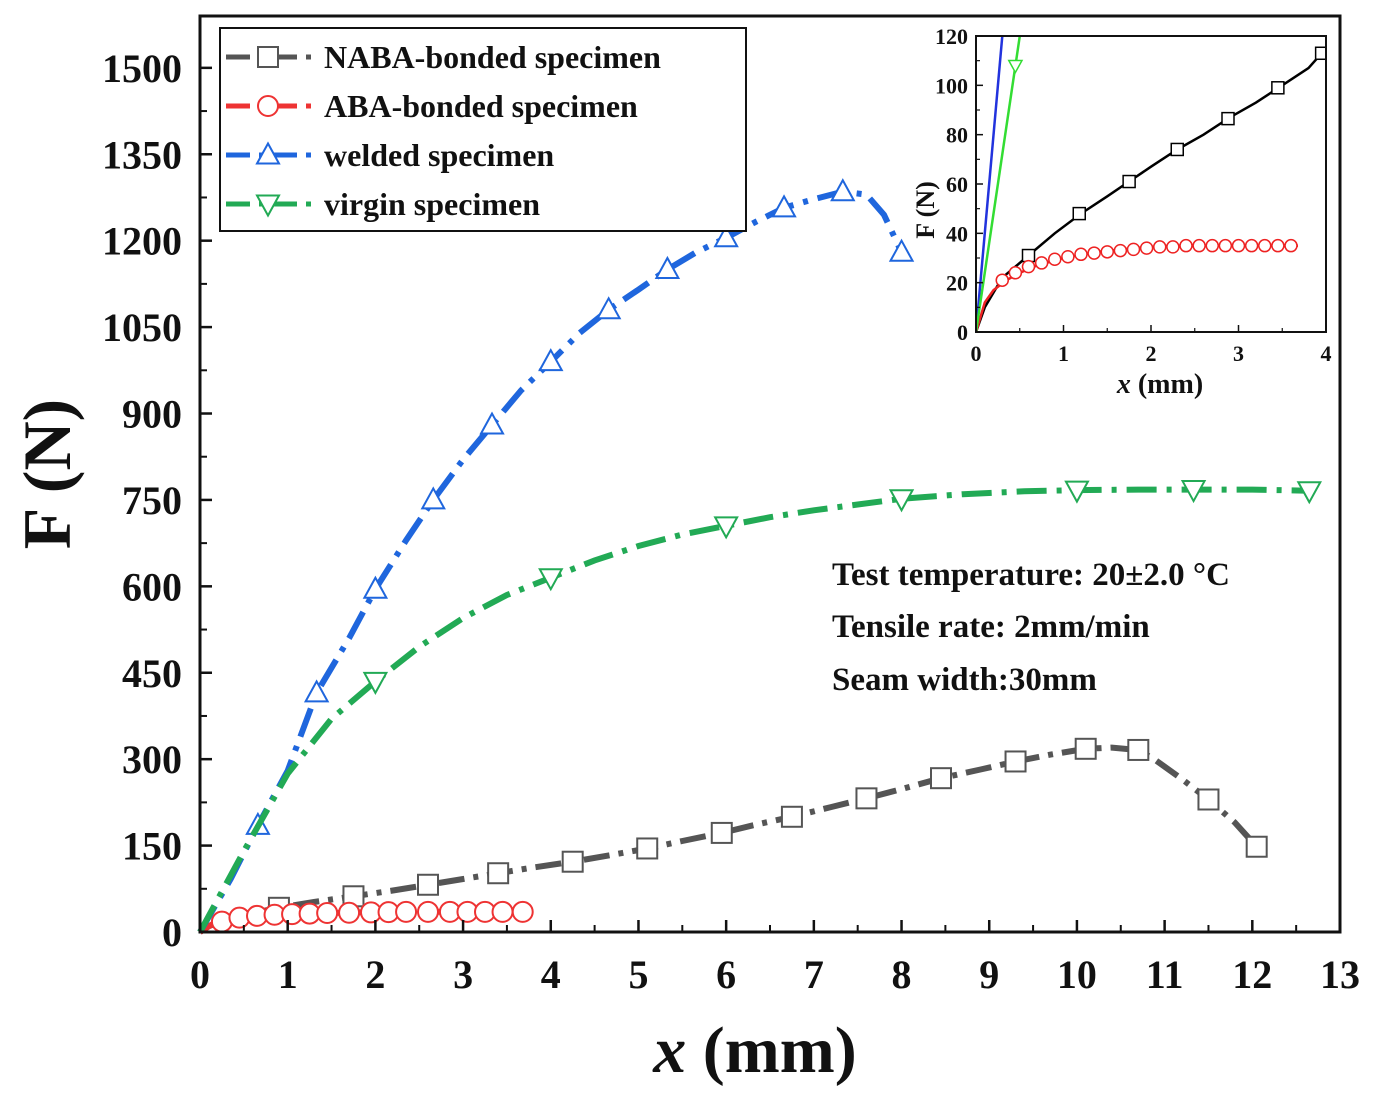 Image resolution: width=1380 pixels, height=1095 pixels. What do you see at coordinates (268, 106) in the screenshot?
I see `legend-marker-aba` at bounding box center [268, 106].